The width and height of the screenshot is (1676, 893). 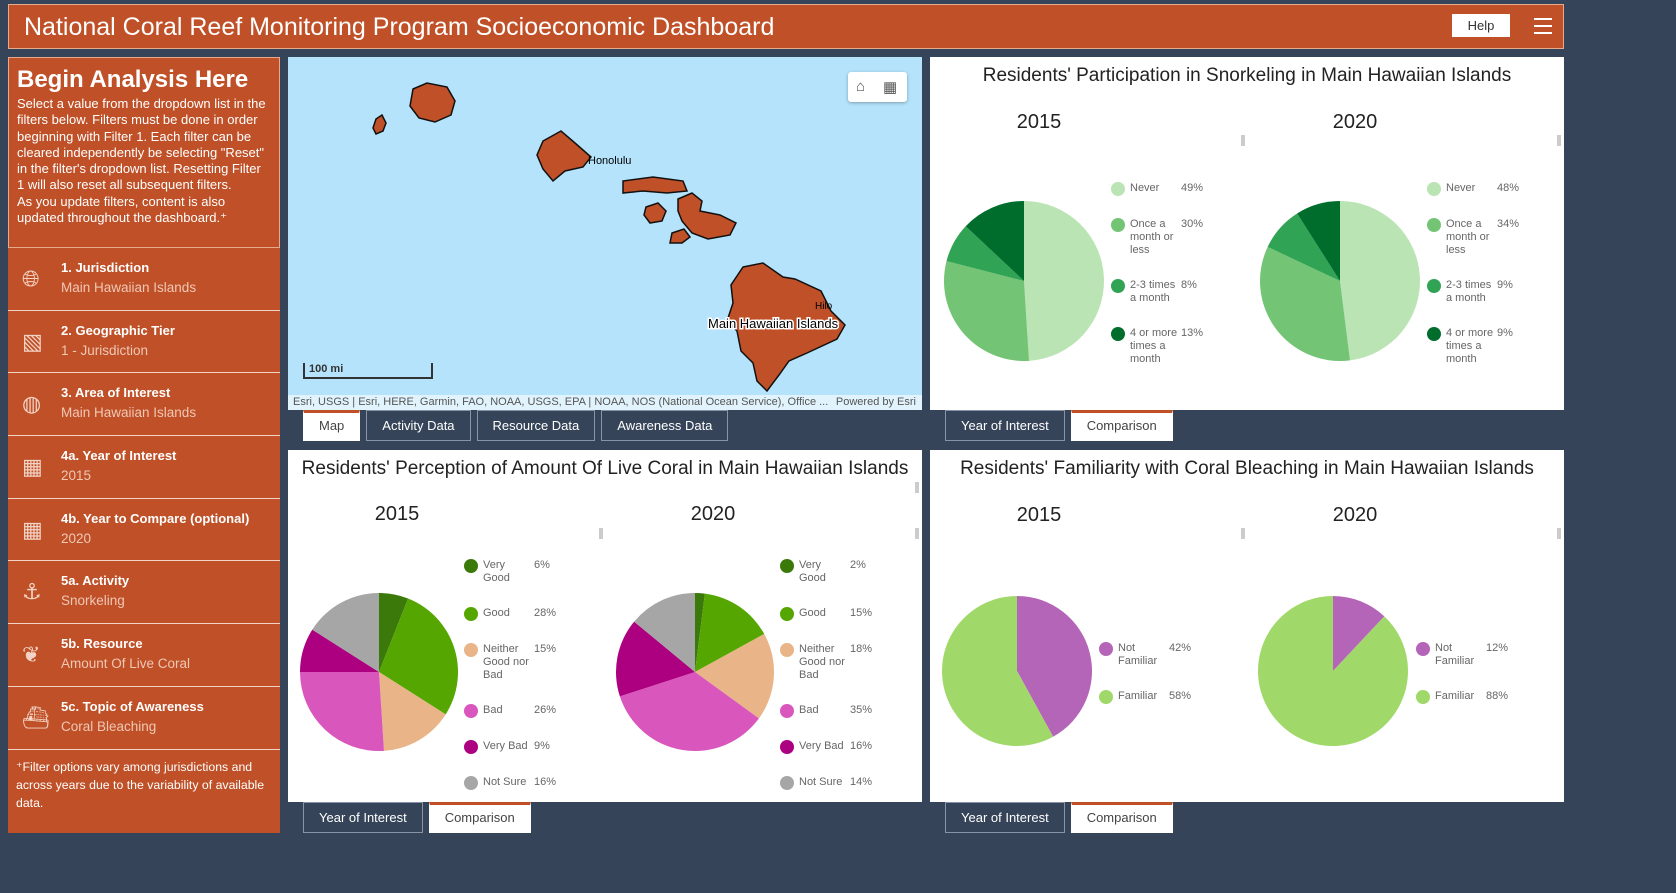 What do you see at coordinates (510, 783) in the screenshot?
I see `legend-item: Not Sure 16%` at bounding box center [510, 783].